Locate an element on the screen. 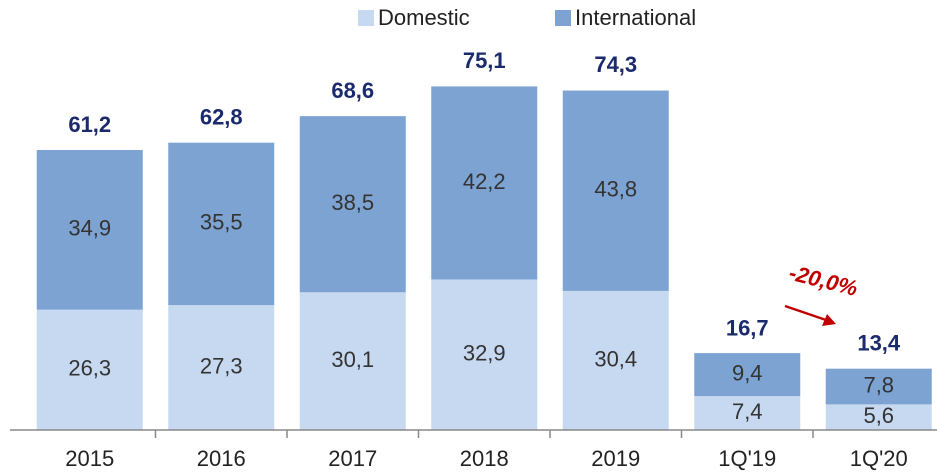 The height and width of the screenshot is (474, 937). arrow-head is located at coordinates (829, 320).